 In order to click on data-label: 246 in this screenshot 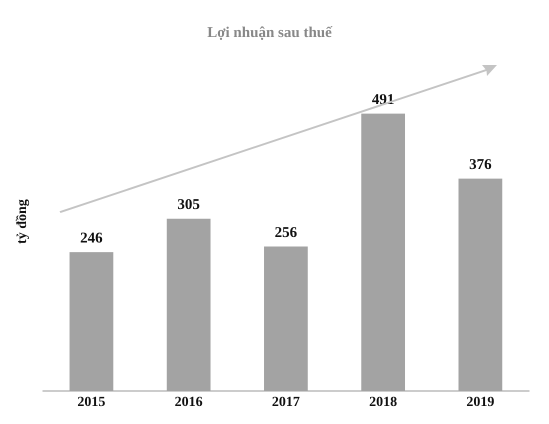, I will do `click(92, 238)`.